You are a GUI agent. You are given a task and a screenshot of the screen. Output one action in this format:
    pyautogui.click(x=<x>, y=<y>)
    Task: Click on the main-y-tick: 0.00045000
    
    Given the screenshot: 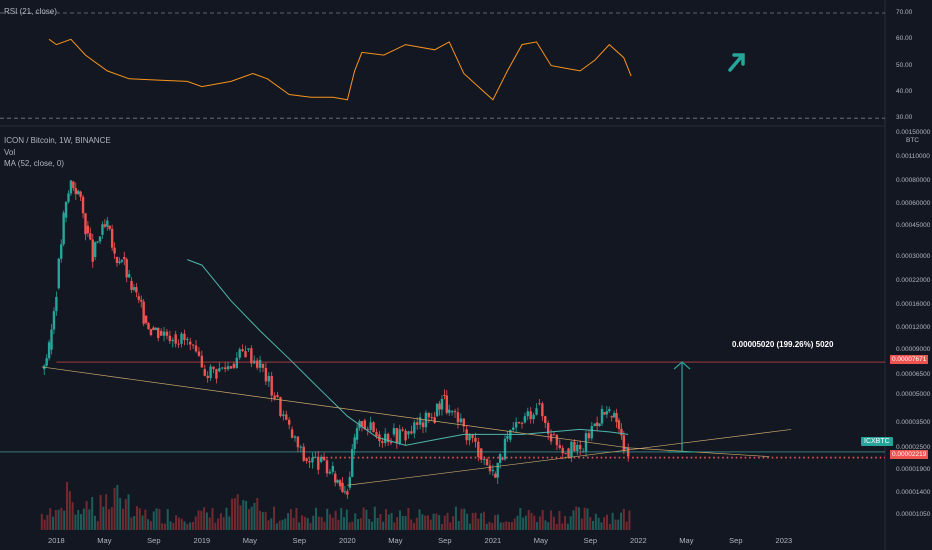 What is the action you would take?
    pyautogui.click(x=913, y=225)
    